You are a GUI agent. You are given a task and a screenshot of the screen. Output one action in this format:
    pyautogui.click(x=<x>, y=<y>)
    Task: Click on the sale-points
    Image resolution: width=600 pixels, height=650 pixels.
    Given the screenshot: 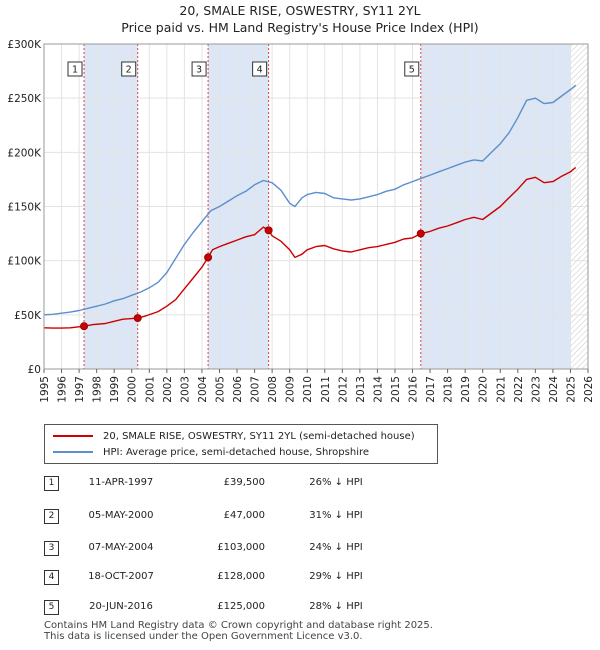 What is the action you would take?
    pyautogui.click(x=252, y=278)
    